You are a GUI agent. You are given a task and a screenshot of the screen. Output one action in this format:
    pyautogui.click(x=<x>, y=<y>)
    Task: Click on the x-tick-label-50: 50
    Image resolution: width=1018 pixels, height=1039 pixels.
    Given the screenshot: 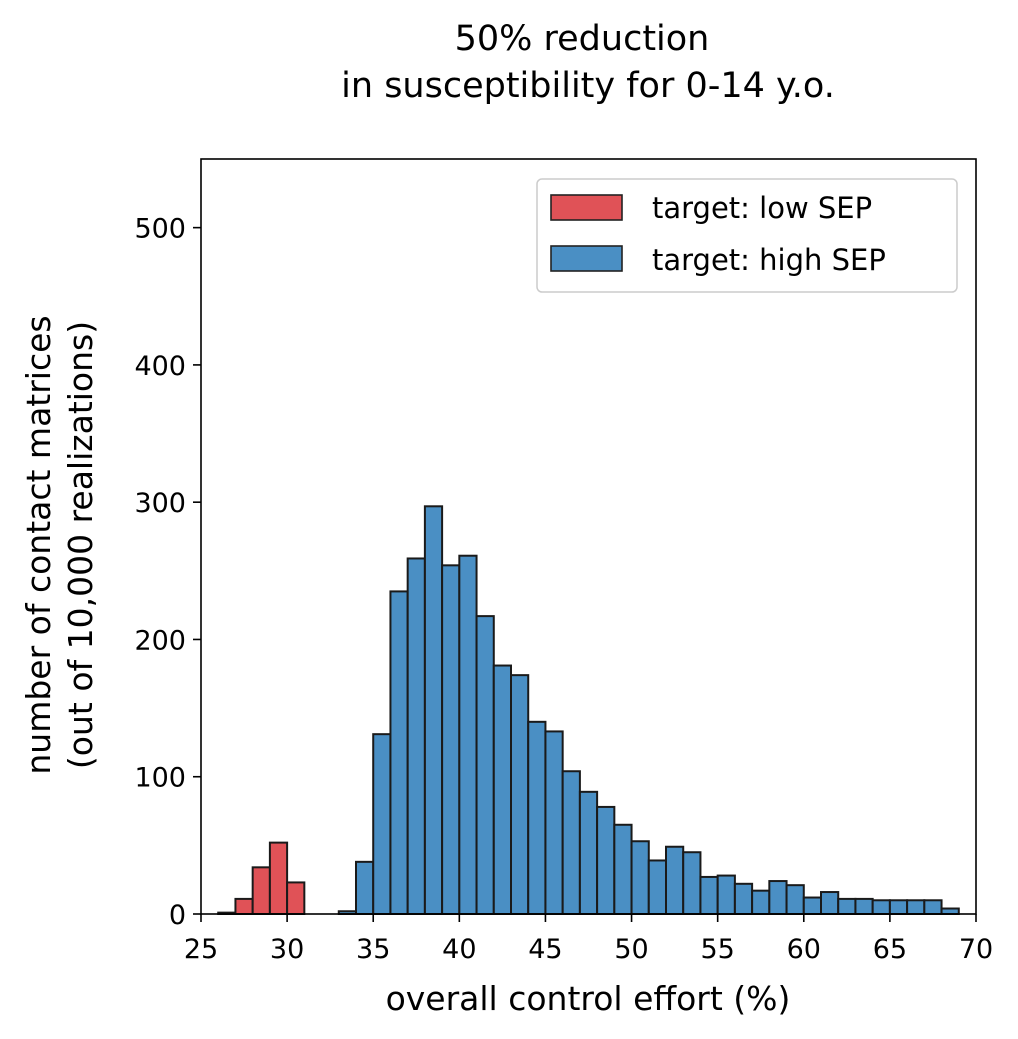 What is the action you would take?
    pyautogui.click(x=631, y=949)
    